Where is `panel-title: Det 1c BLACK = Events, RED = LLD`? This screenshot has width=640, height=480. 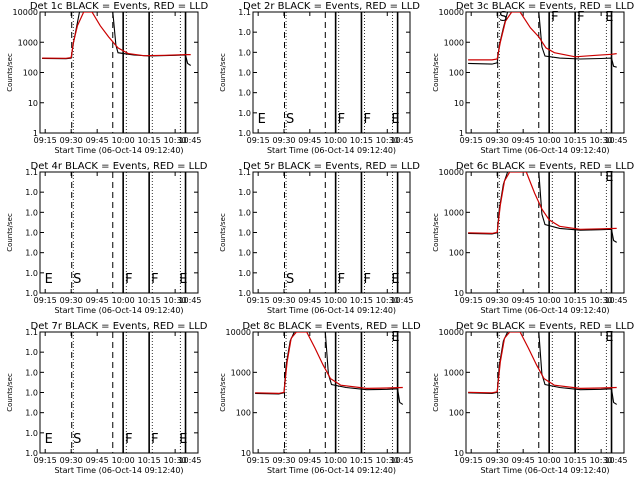
panel-title: Det 1c BLACK = Events, RED = LLD is located at coordinates (119, 6).